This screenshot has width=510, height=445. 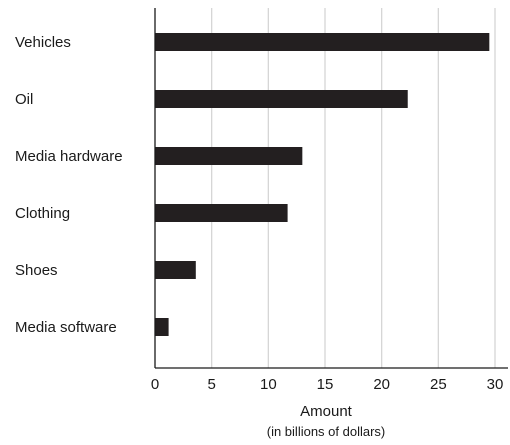 I want to click on x-tick-label: 30, so click(x=495, y=384).